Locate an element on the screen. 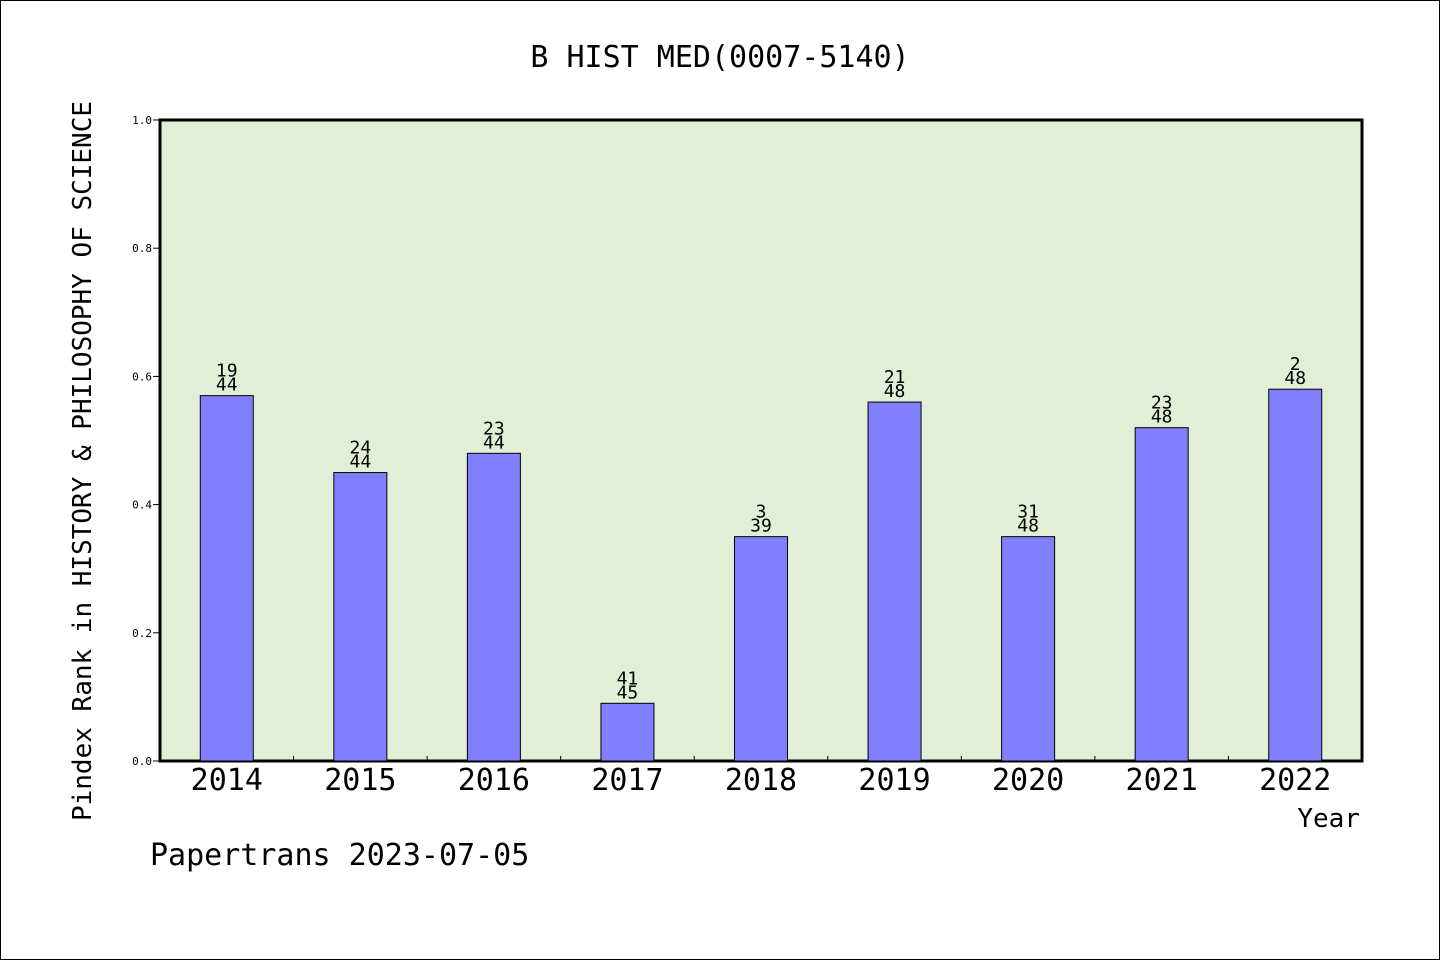 The height and width of the screenshot is (964, 1440). rank-label: 41 is located at coordinates (628, 678).